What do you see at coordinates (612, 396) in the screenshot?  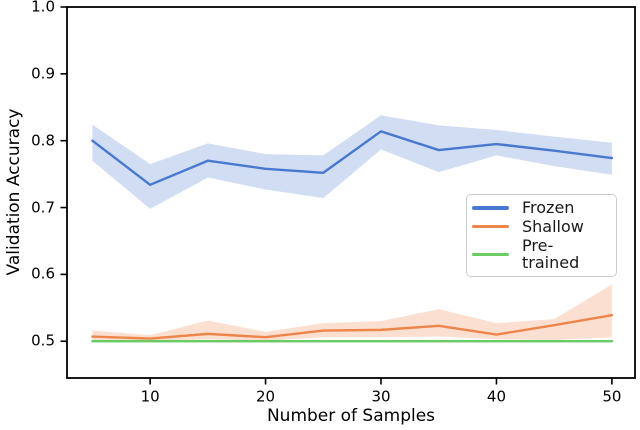 I see `x-tick-label: 50` at bounding box center [612, 396].